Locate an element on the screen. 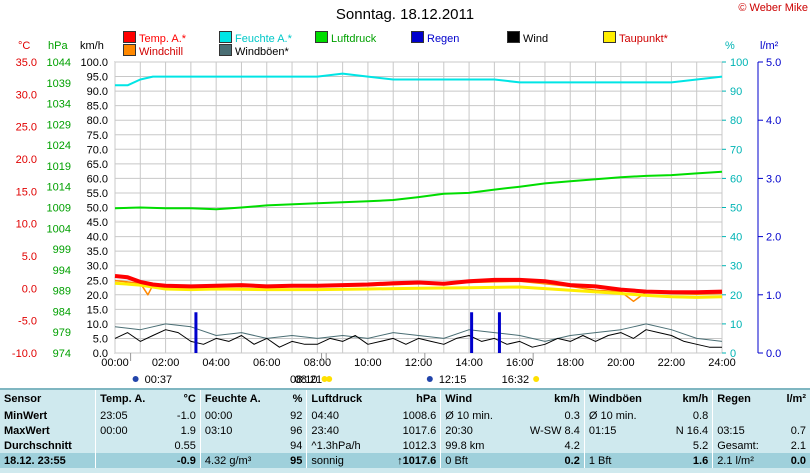  wind-tick-label: 100.0 is located at coordinates (94, 63).